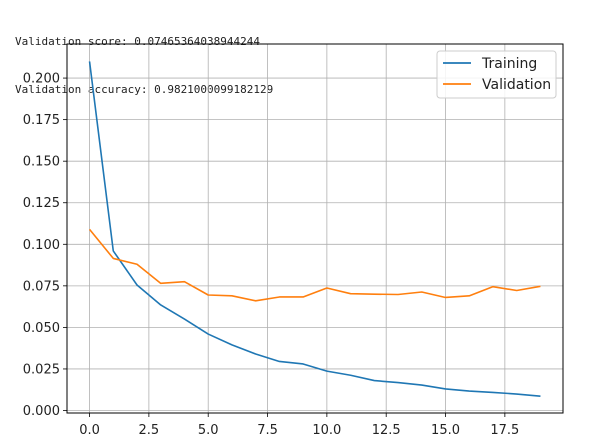  What do you see at coordinates (41, 411) in the screenshot?
I see `y-tick-label: 0.000` at bounding box center [41, 411].